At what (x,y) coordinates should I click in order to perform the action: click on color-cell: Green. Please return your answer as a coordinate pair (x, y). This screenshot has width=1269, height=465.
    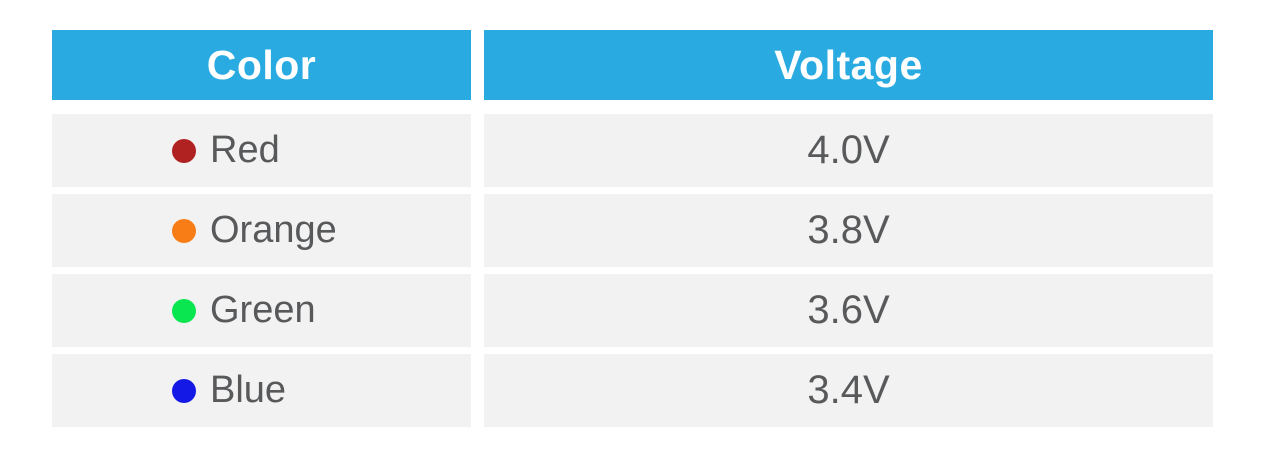
    Looking at the image, I should click on (261, 310).